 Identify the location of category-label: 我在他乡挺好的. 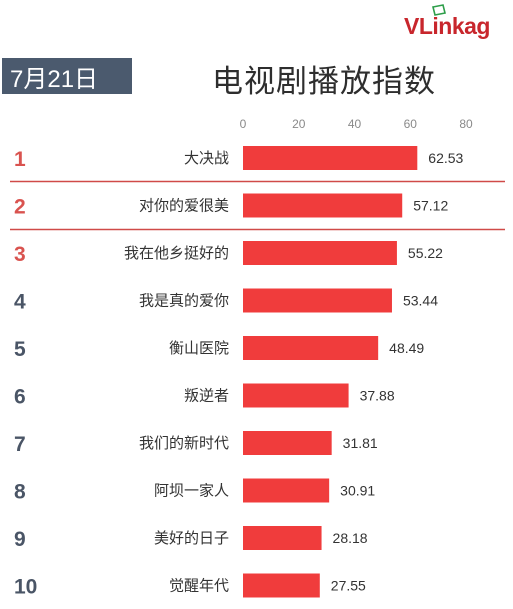
(176, 253).